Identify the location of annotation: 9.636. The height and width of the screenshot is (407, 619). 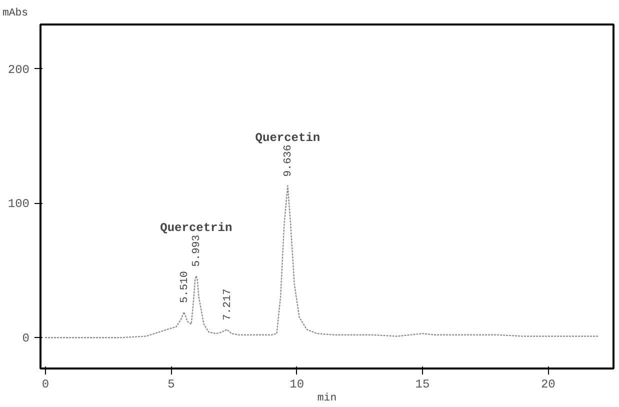
(288, 160).